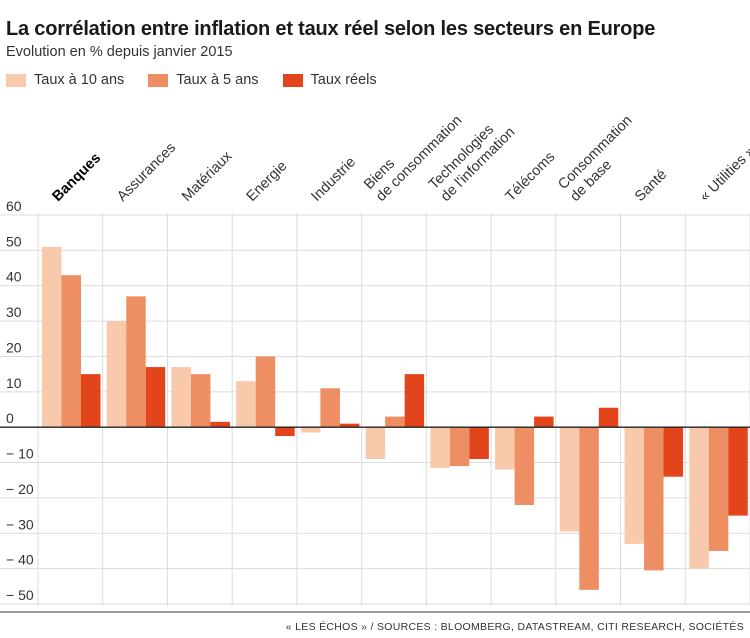 The image size is (750, 638). I want to click on y-tick-label: 50, so click(14, 241).